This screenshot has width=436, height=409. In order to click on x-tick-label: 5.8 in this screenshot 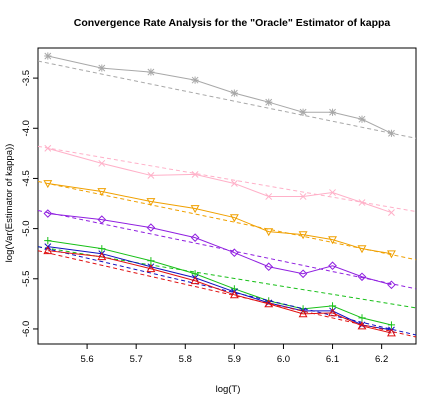, I will do `click(185, 359)`.